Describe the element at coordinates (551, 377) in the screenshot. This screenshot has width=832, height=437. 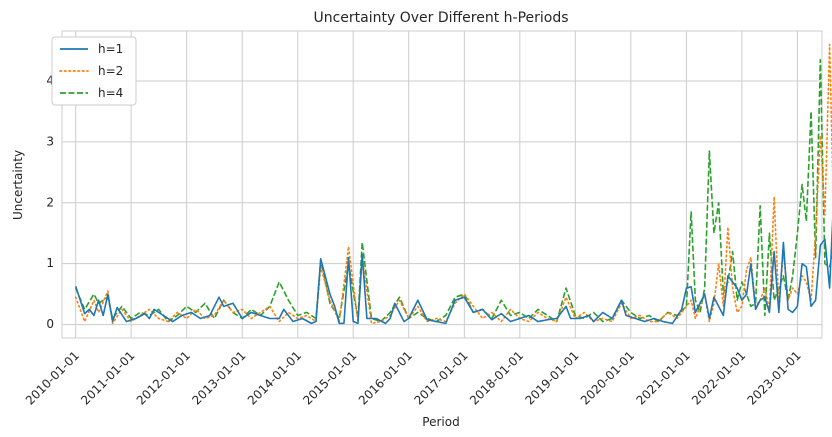
I see `x-tick-label: 2019-01-01` at that location.